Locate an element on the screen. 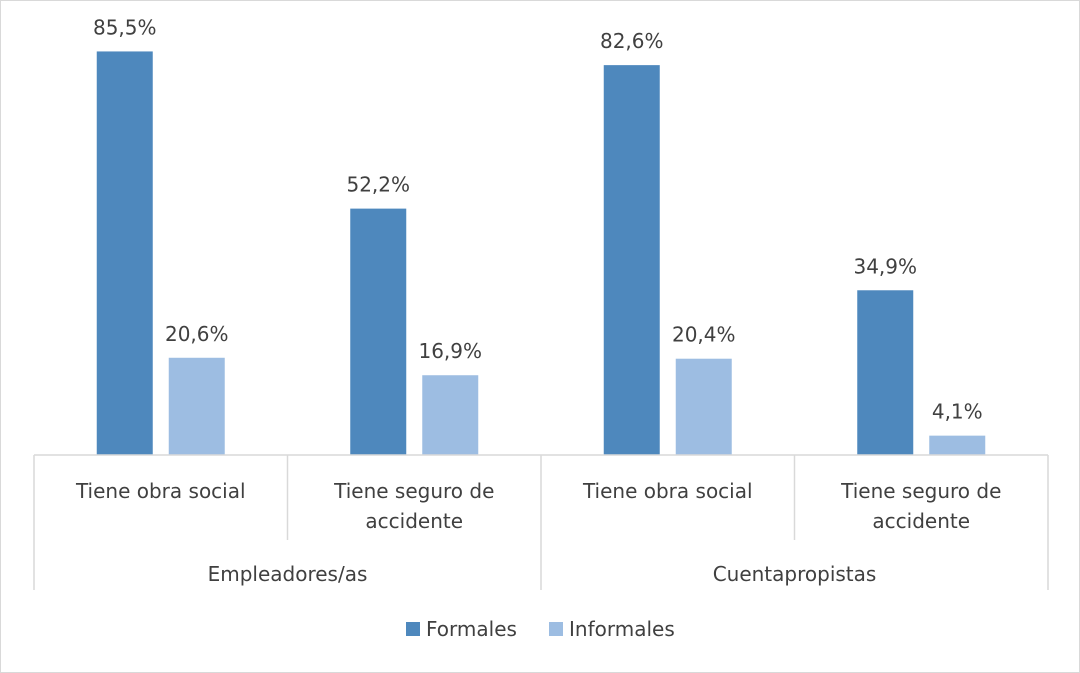  data-label-formales-2: 52,2% is located at coordinates (378, 185).